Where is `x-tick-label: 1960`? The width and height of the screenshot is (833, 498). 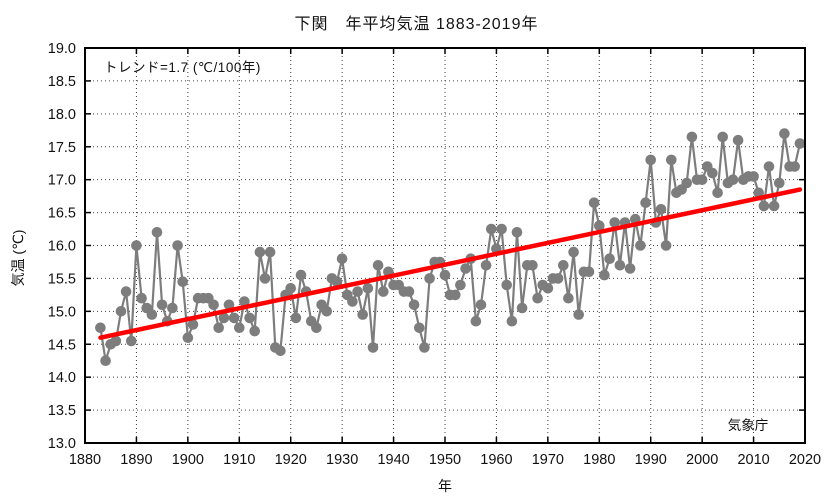 x-tick-label: 1960 is located at coordinates (496, 460).